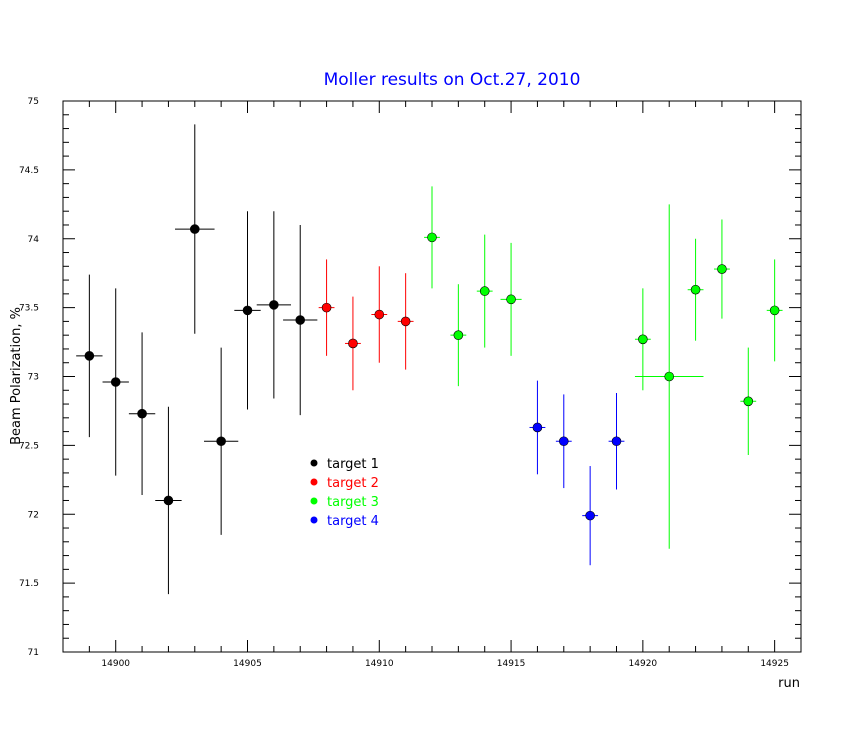 The height and width of the screenshot is (754, 865). What do you see at coordinates (379, 664) in the screenshot?
I see `x-tick-label: 14910` at bounding box center [379, 664].